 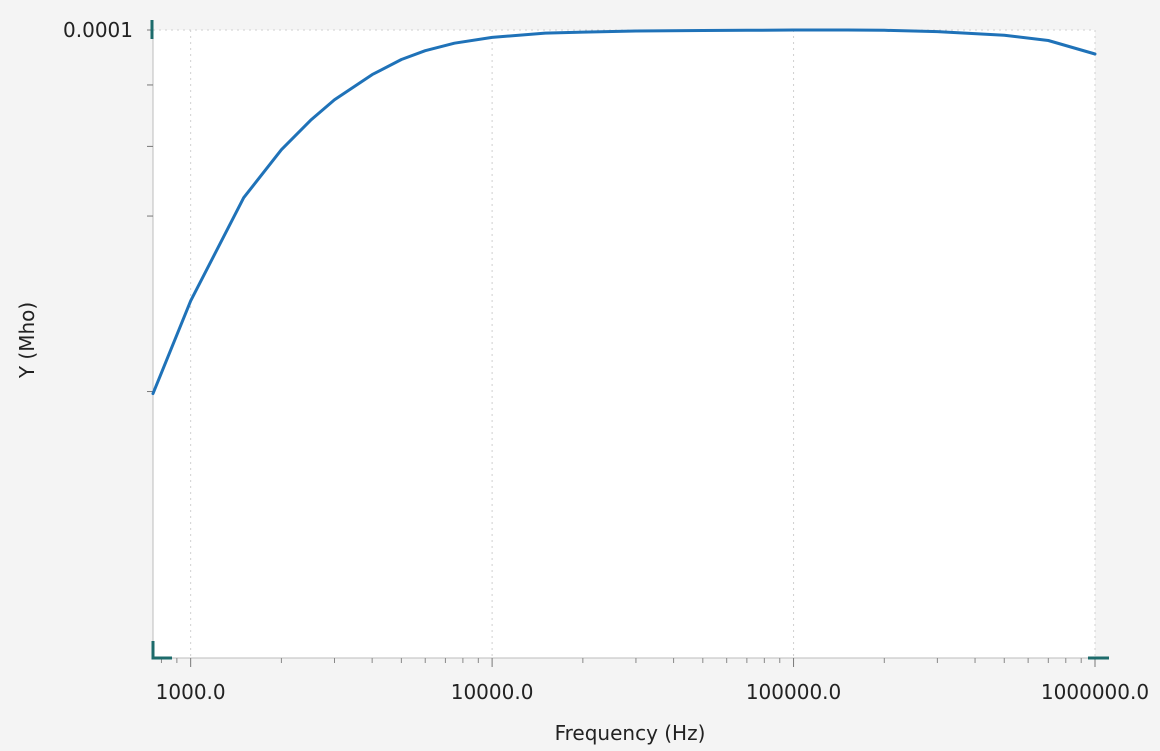 What do you see at coordinates (630, 733) in the screenshot?
I see `x-axis-title: Frequency (Hz)` at bounding box center [630, 733].